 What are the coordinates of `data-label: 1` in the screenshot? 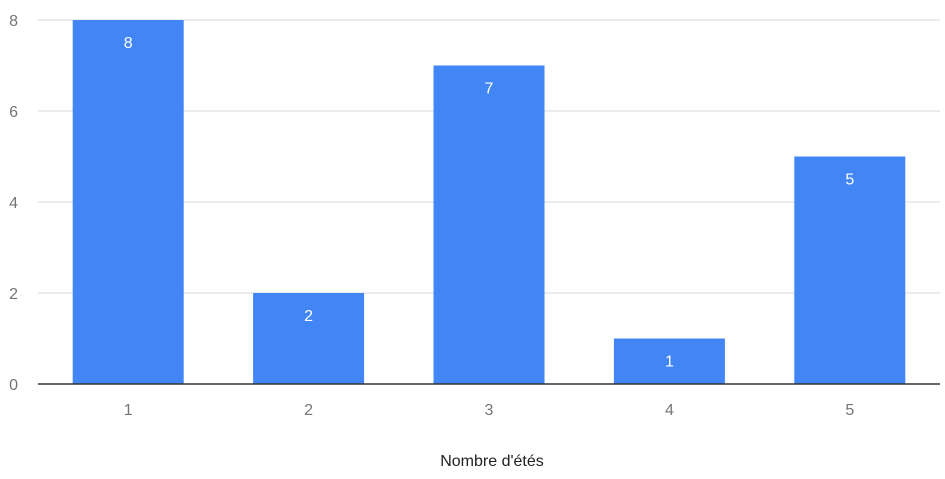 It's located at (669, 362).